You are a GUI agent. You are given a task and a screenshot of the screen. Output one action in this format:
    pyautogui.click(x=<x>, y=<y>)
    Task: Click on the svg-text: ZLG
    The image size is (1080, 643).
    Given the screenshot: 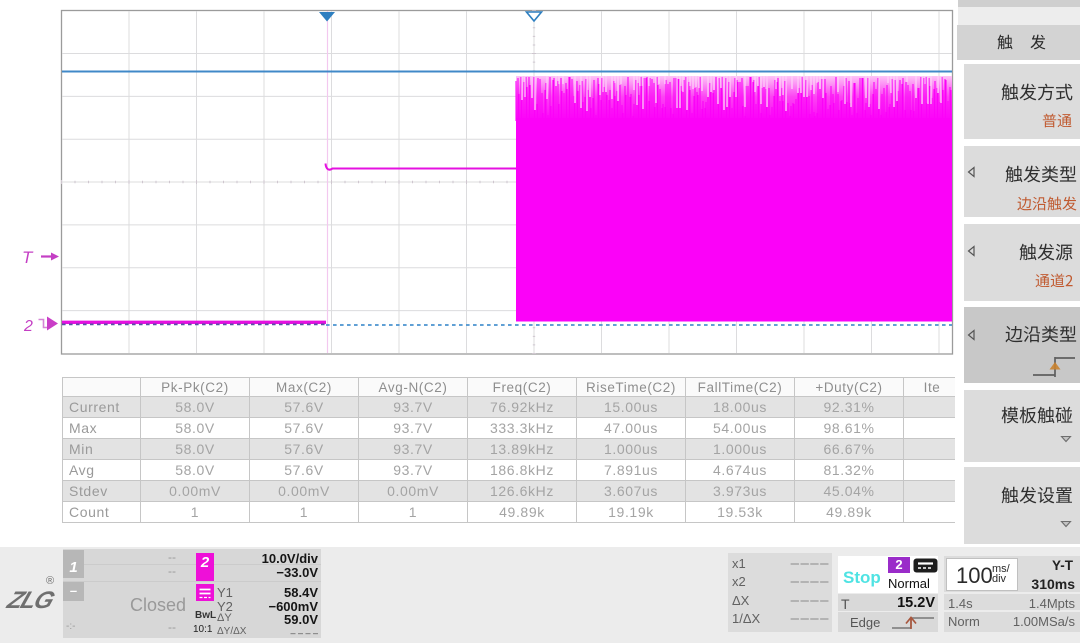 What is the action you would take?
    pyautogui.click(x=30, y=601)
    